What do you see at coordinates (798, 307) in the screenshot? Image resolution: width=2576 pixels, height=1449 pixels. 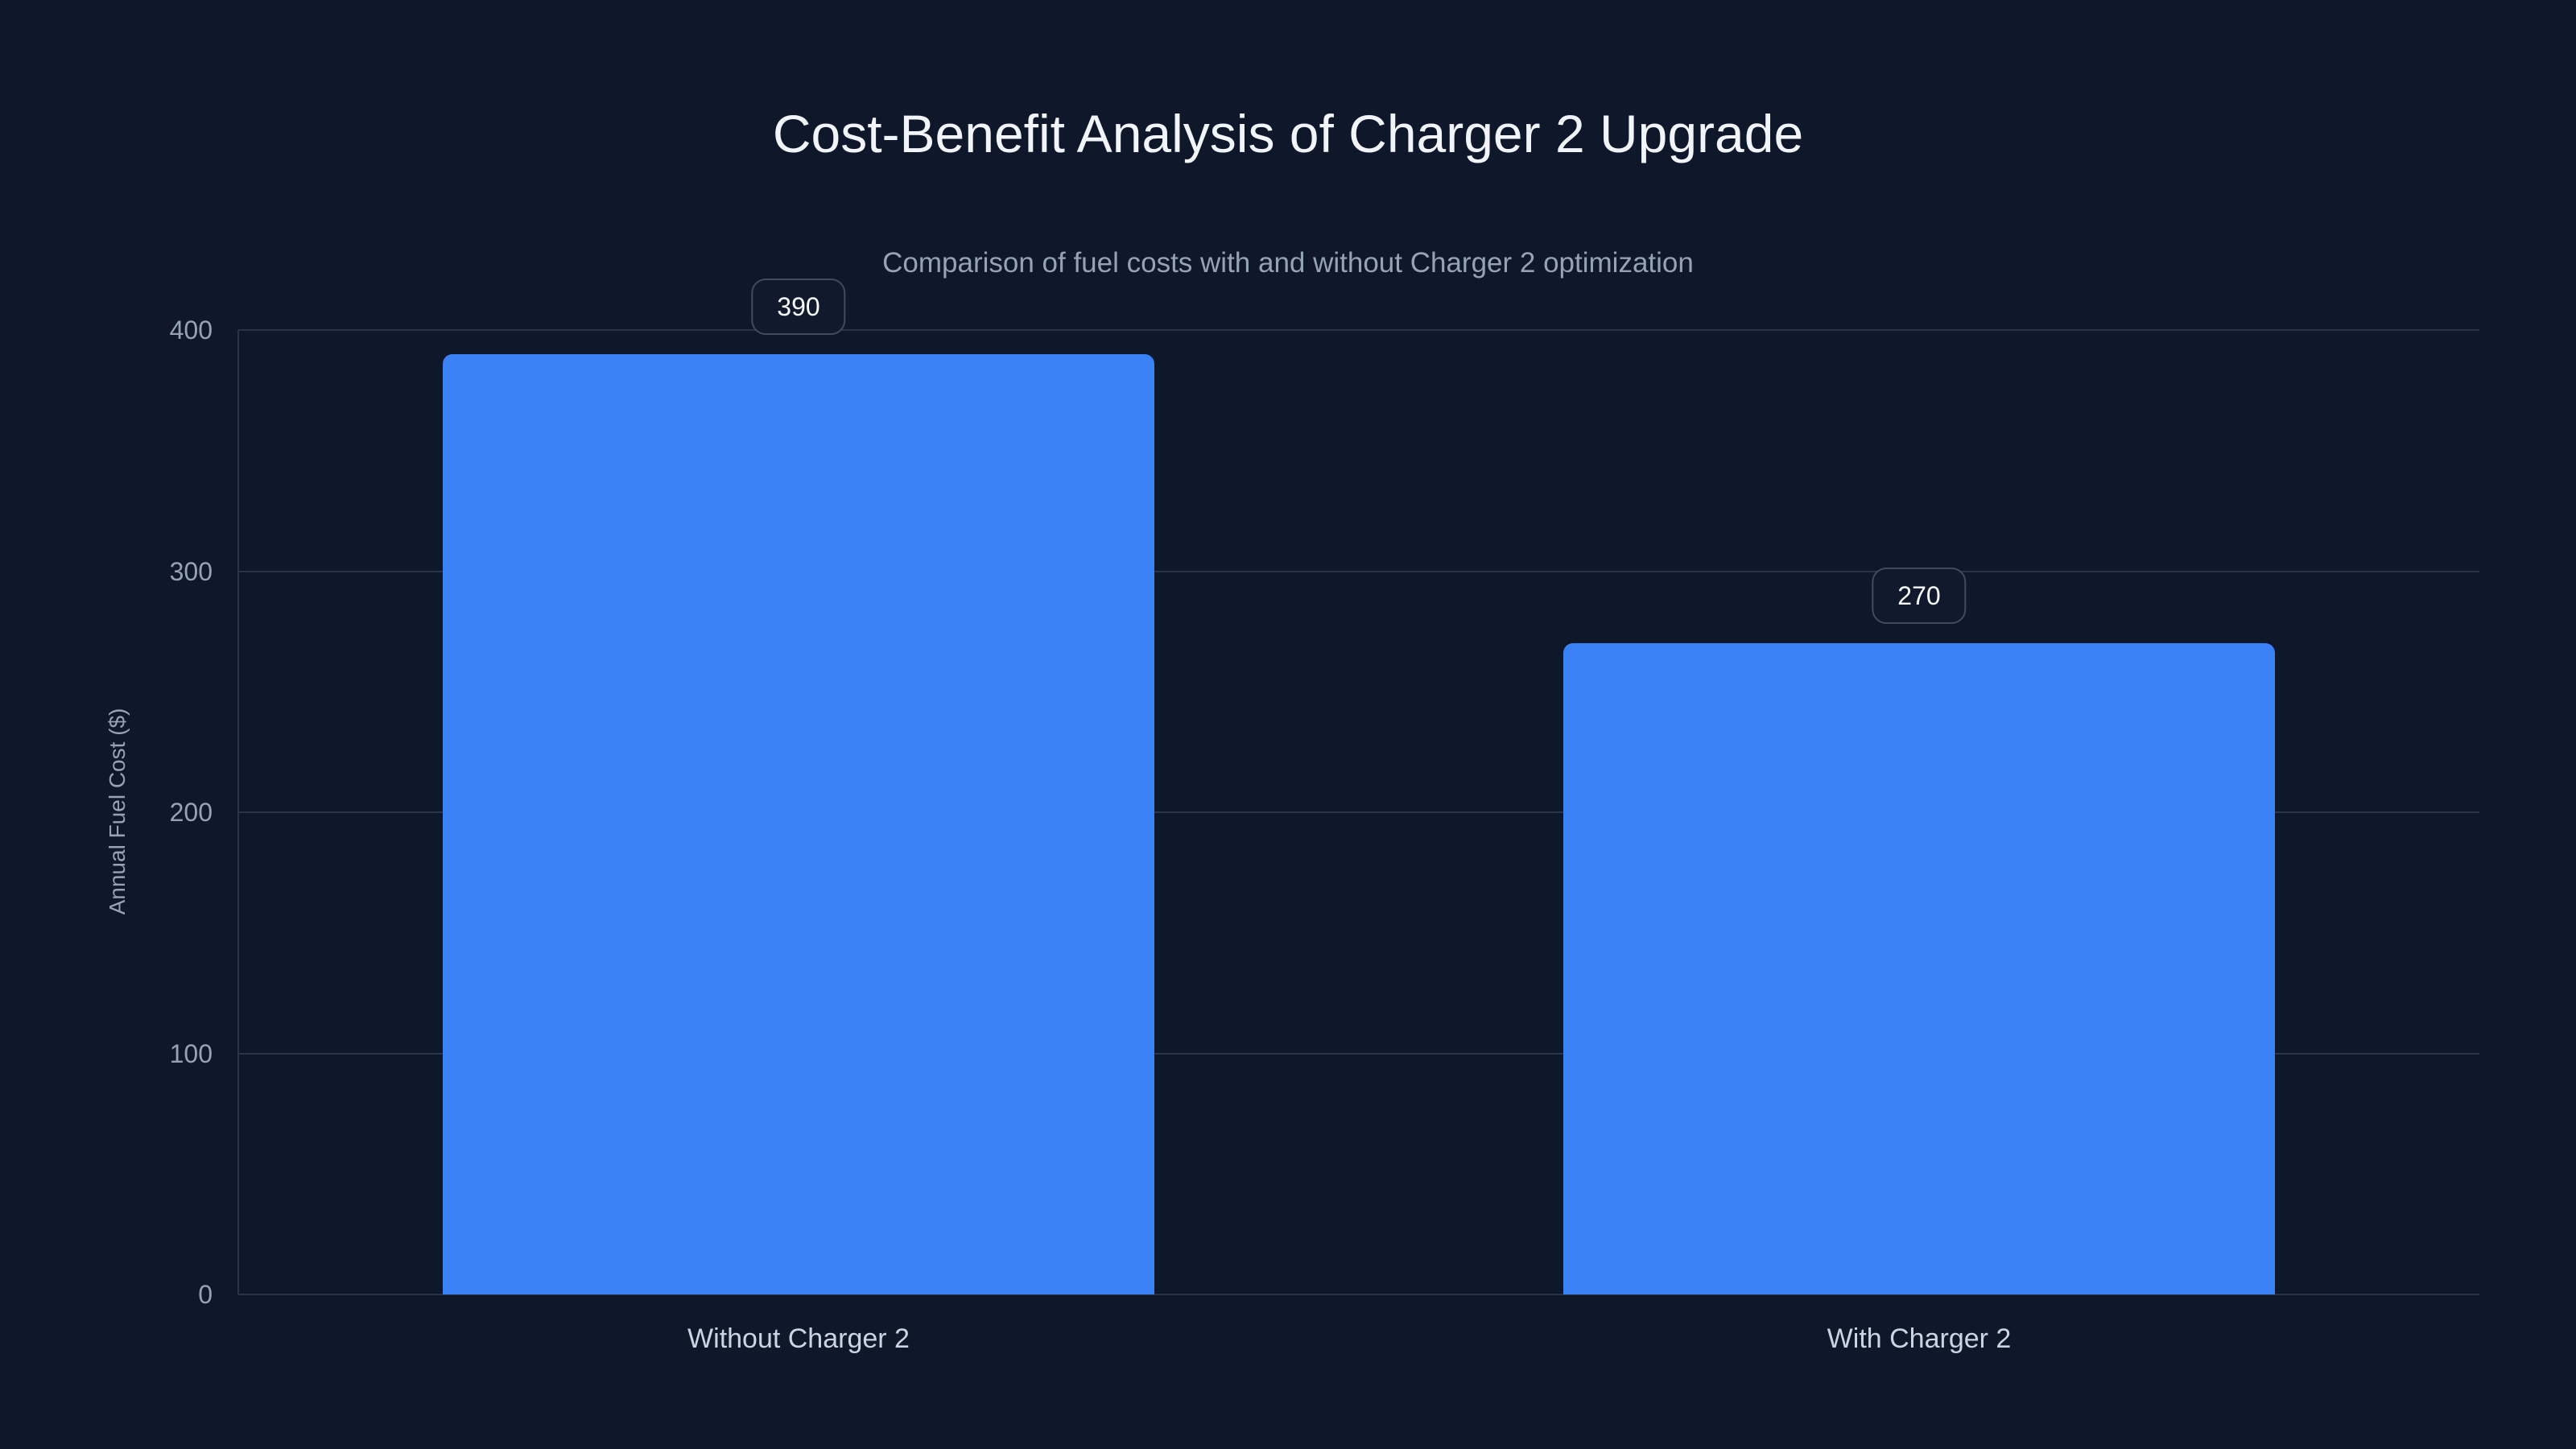 I see `value-badge-0: 390` at bounding box center [798, 307].